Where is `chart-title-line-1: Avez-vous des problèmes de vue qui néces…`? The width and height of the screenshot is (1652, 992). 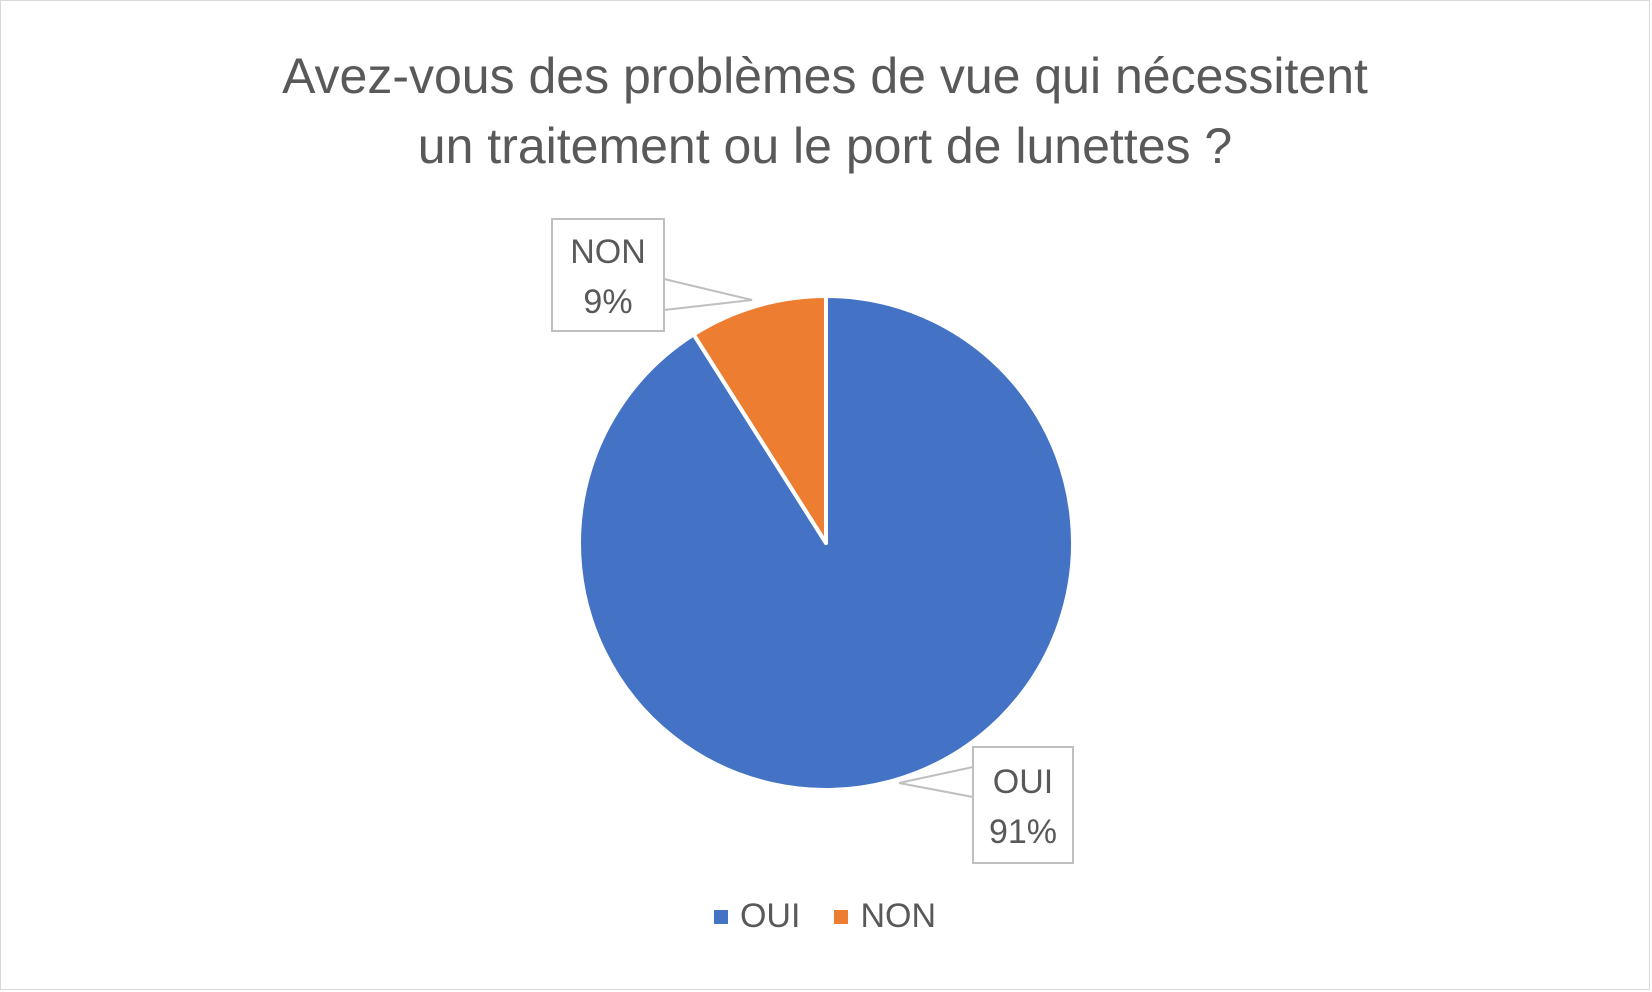
chart-title-line-1: Avez-vous des problèmes de vue qui néces… is located at coordinates (825, 76).